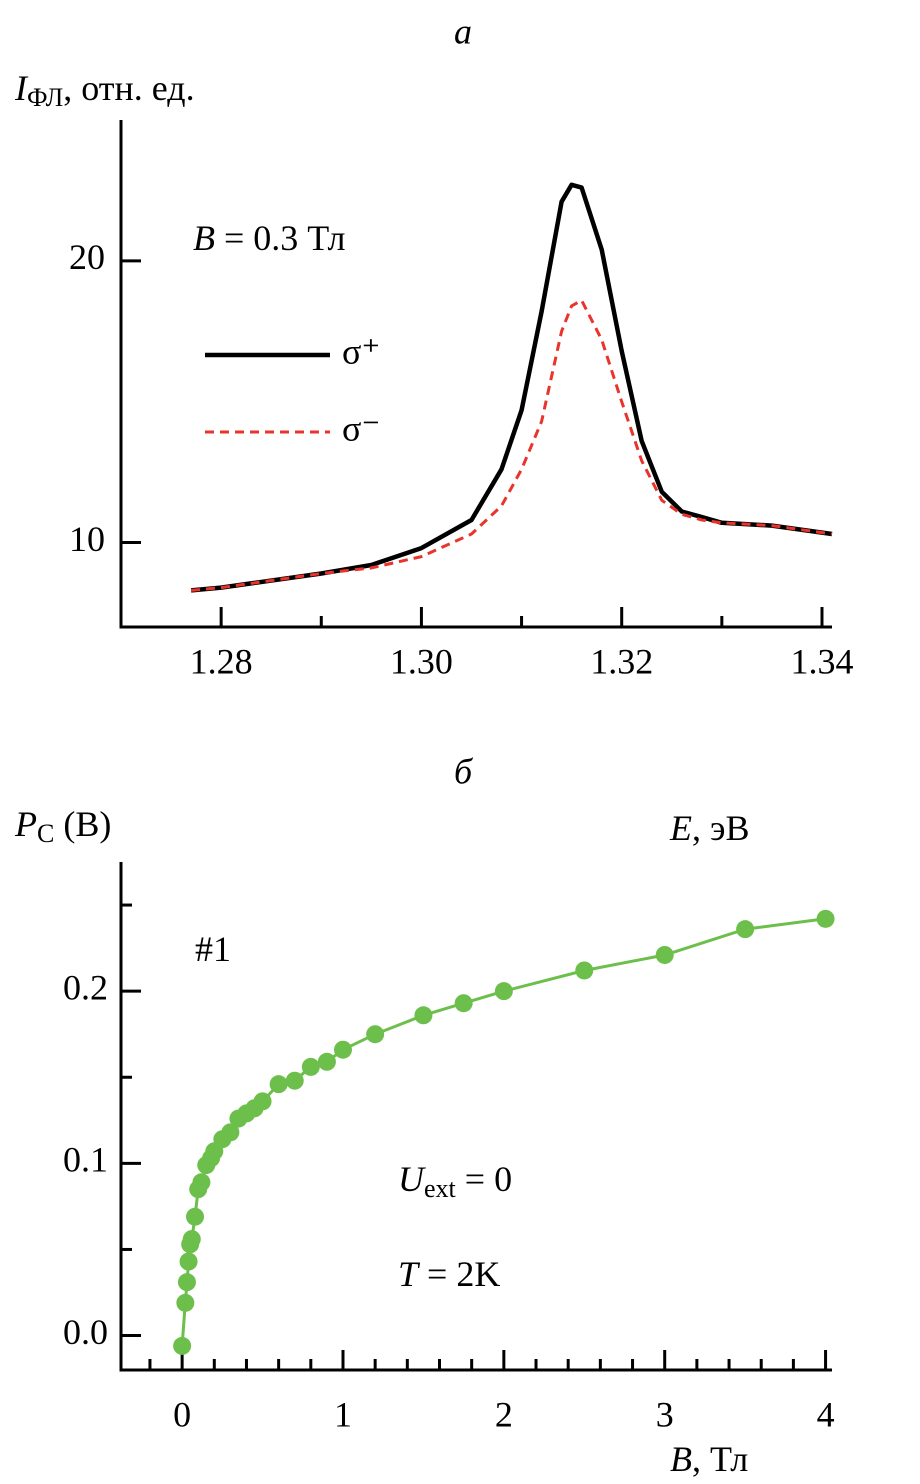 The image size is (920, 1484). What do you see at coordinates (45, 97) in the screenshot?
I see `y-axis-label-subscript: ФЛ` at bounding box center [45, 97].